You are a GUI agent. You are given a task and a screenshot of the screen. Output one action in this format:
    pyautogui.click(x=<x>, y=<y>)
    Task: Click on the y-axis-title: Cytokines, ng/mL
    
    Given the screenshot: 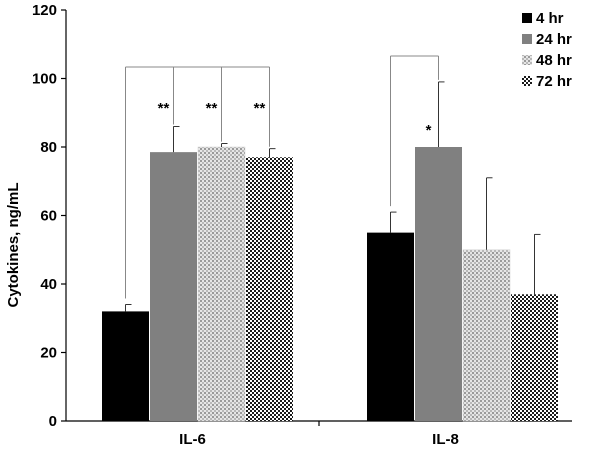 What is the action you would take?
    pyautogui.click(x=13, y=244)
    